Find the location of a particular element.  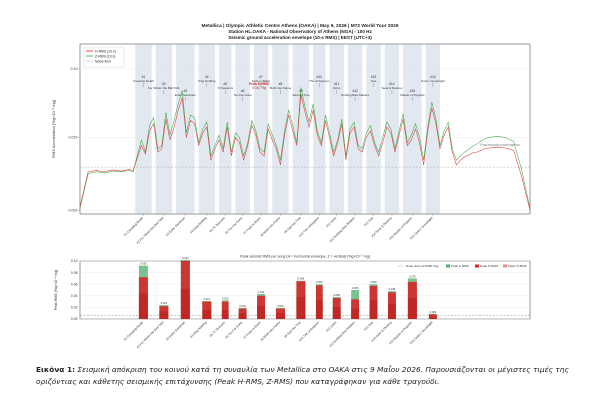

song-number-label: #14 is located at coordinates (392, 84).